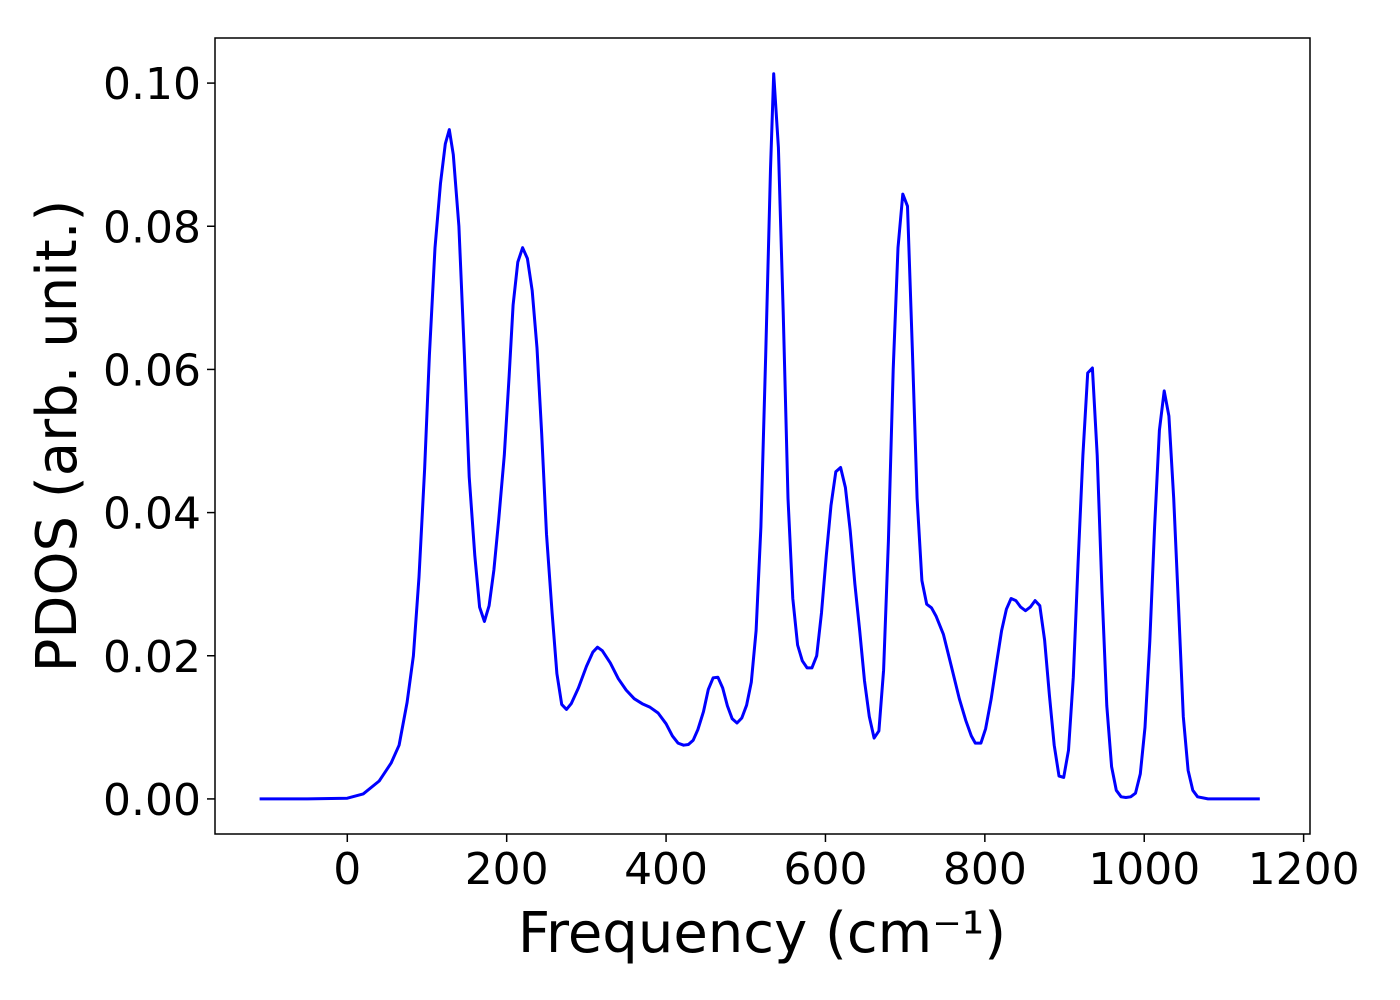 The height and width of the screenshot is (1000, 1400). Describe the element at coordinates (152, 370) in the screenshot. I see `y-tick-label: 0.06` at that location.